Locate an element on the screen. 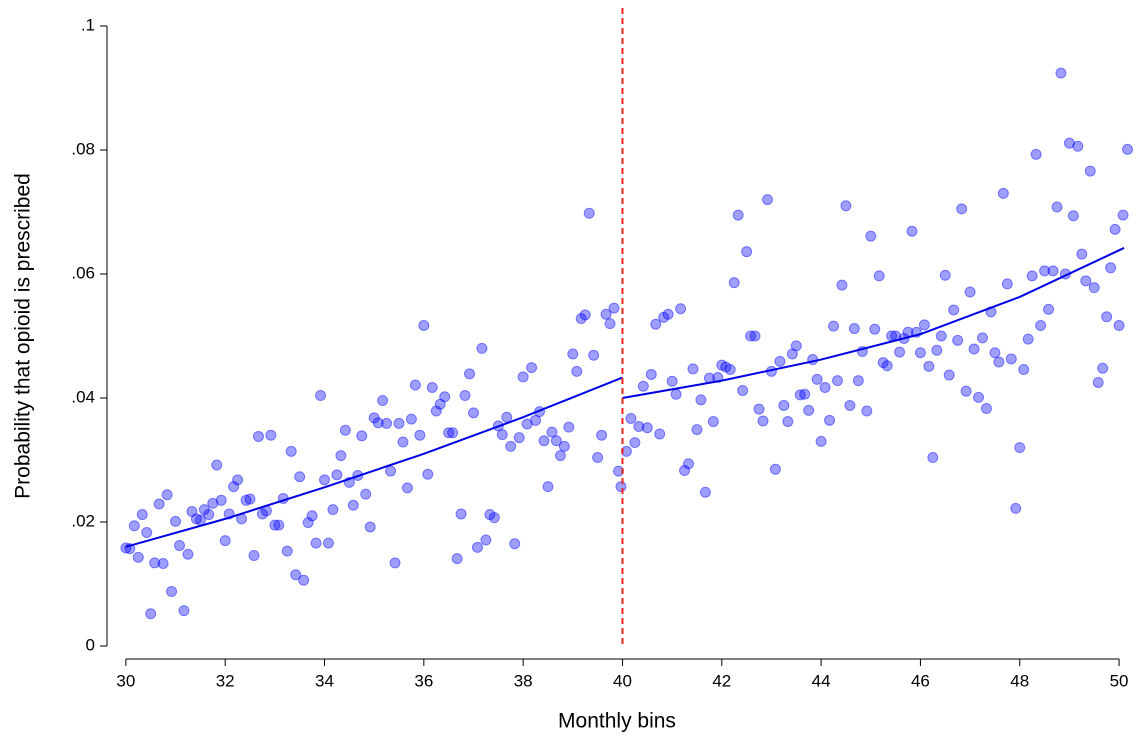 The height and width of the screenshot is (744, 1141). x-tick-label: 48 is located at coordinates (1019, 680).